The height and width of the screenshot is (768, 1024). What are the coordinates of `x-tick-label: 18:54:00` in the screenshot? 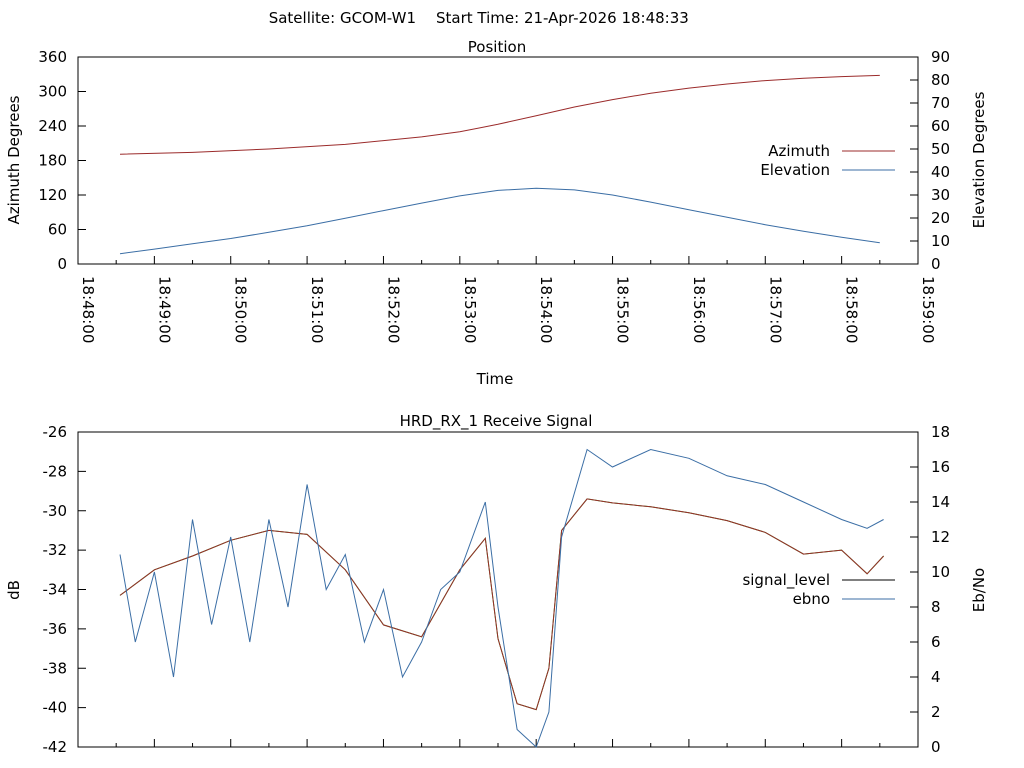 It's located at (546, 309).